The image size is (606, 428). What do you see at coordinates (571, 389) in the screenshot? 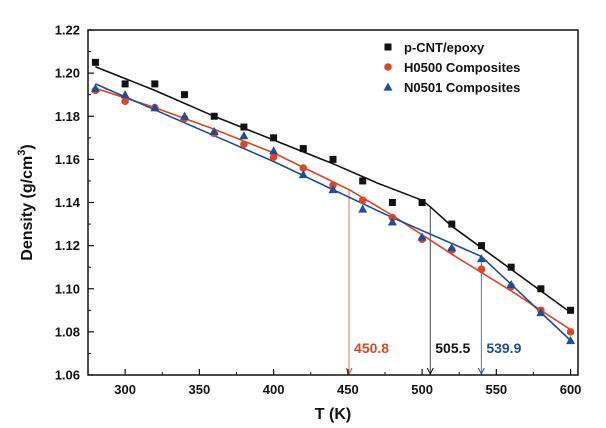
I see `x-tick-label: 600` at bounding box center [571, 389].